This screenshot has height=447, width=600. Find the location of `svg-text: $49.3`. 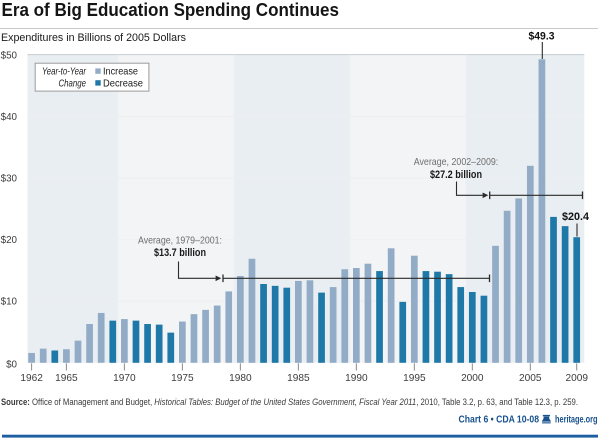

svg-text: $49.3 is located at coordinates (542, 37).